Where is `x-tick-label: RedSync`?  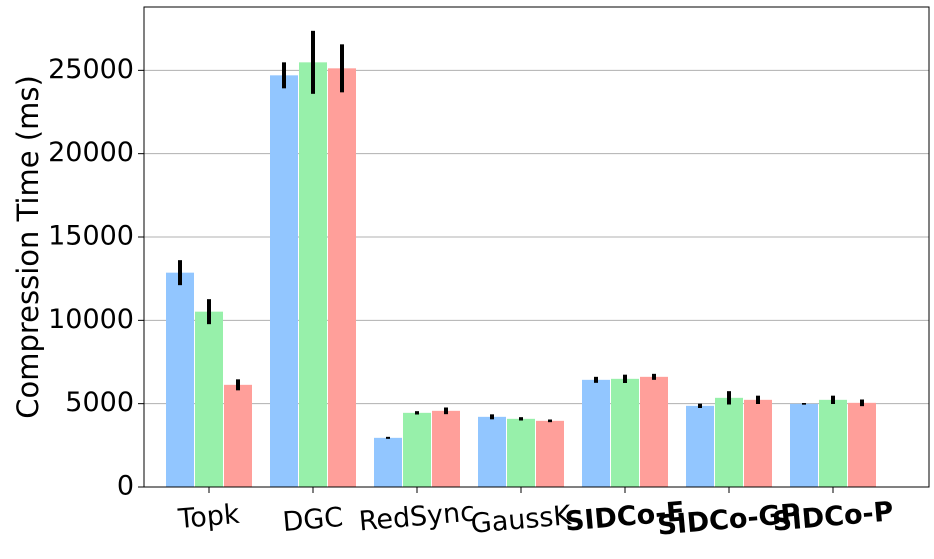 x-tick-label: RedSync is located at coordinates (417, 516).